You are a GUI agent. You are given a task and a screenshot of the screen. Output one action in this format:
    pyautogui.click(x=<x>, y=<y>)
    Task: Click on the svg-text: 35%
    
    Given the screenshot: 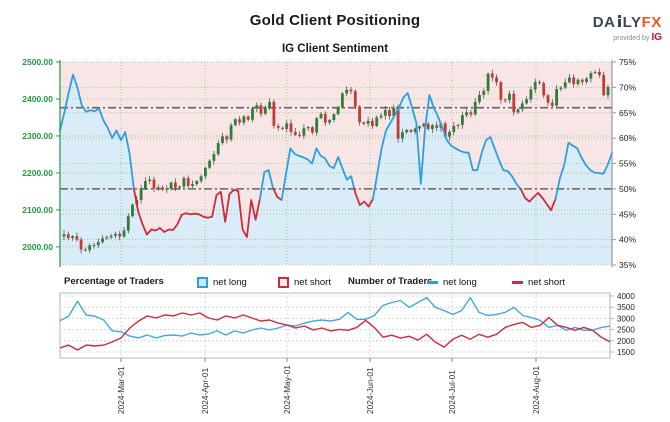 What is the action you would take?
    pyautogui.click(x=627, y=265)
    